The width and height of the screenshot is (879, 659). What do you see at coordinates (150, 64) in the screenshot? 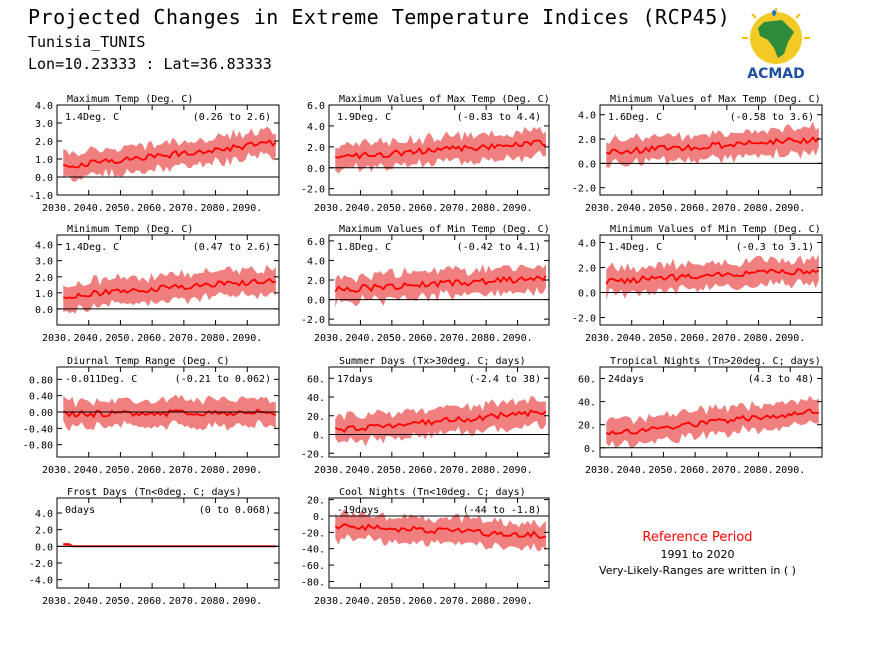
I see `station-coords: Lon=10.23333 : Lat=36.83333` at bounding box center [150, 64].